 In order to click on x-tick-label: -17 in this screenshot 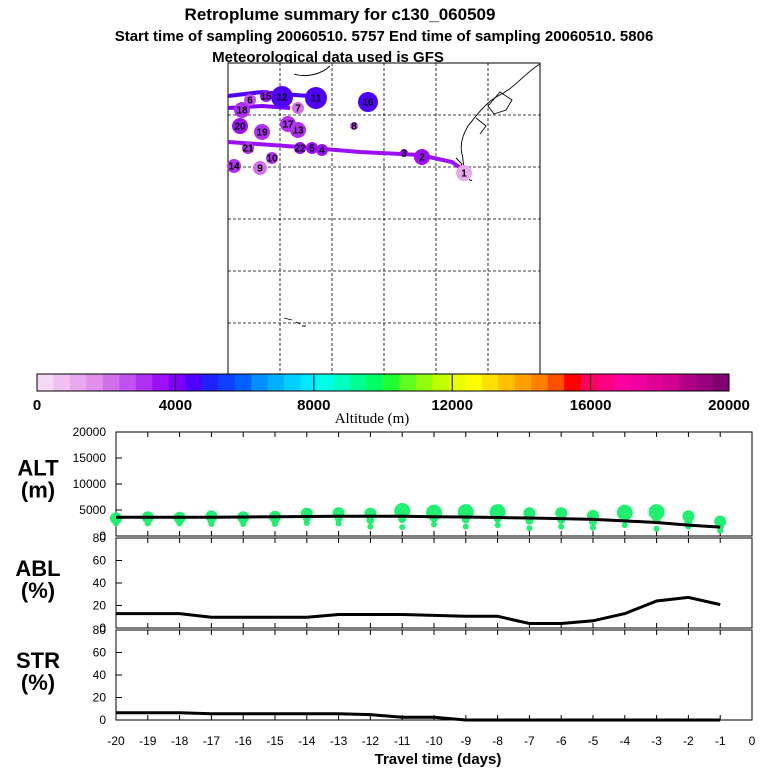, I will do `click(212, 741)`.